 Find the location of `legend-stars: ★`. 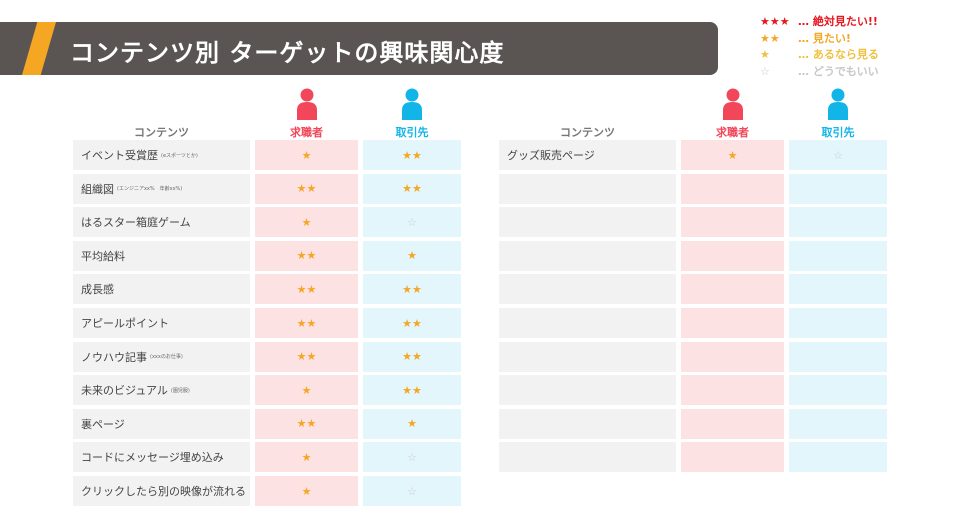

legend-stars: ★ is located at coordinates (765, 54).